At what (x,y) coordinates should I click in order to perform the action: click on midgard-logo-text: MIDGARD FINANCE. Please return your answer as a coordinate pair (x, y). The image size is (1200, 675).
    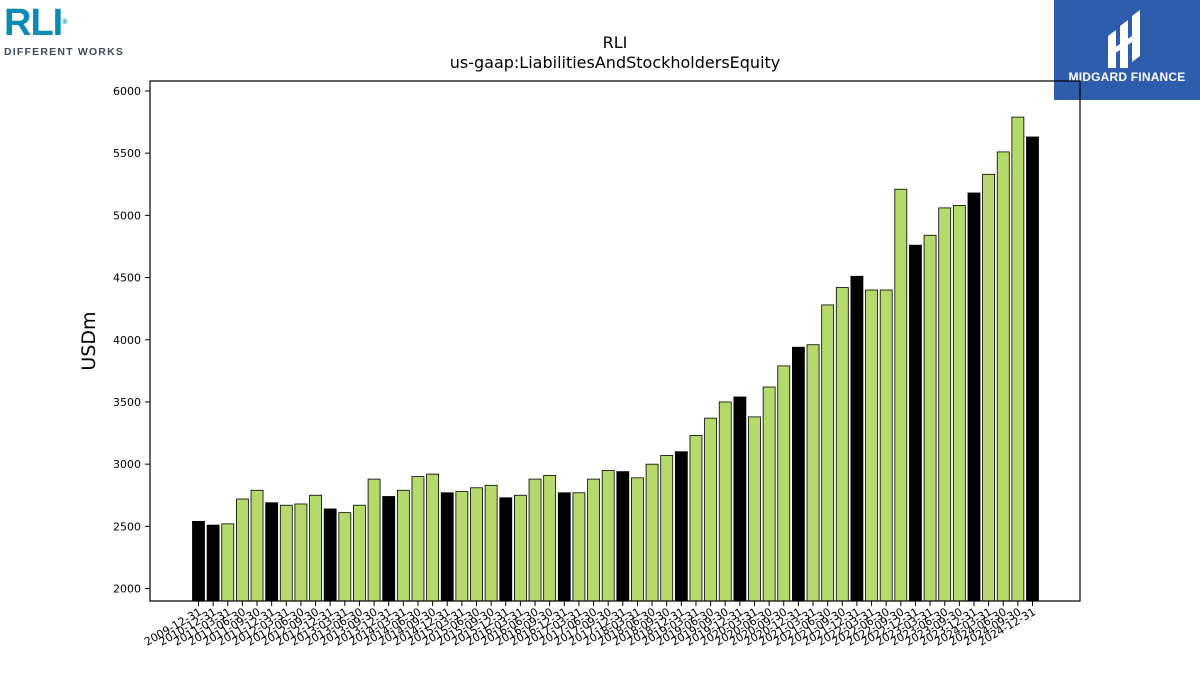
    Looking at the image, I should click on (1127, 77).